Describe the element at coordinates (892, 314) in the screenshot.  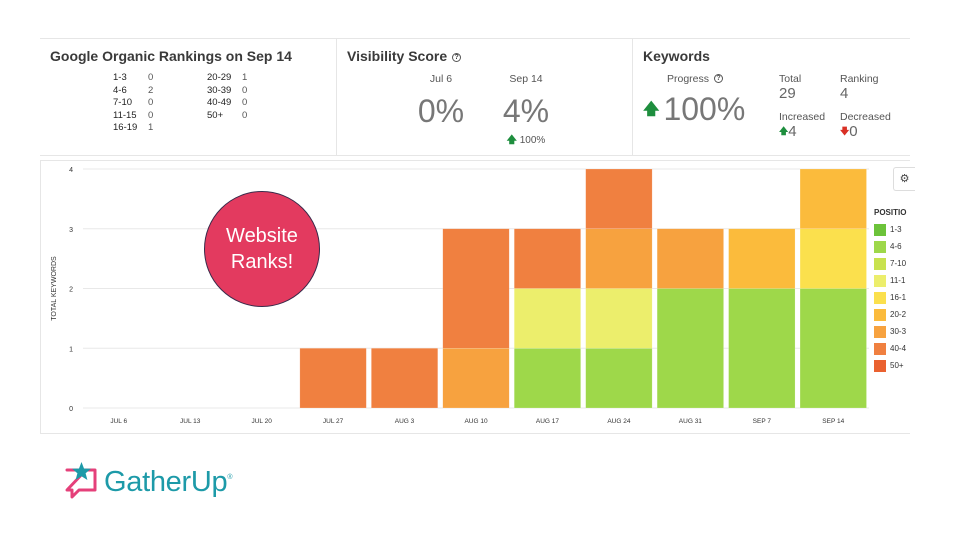
I see `legend-item: 20-2` at that location.